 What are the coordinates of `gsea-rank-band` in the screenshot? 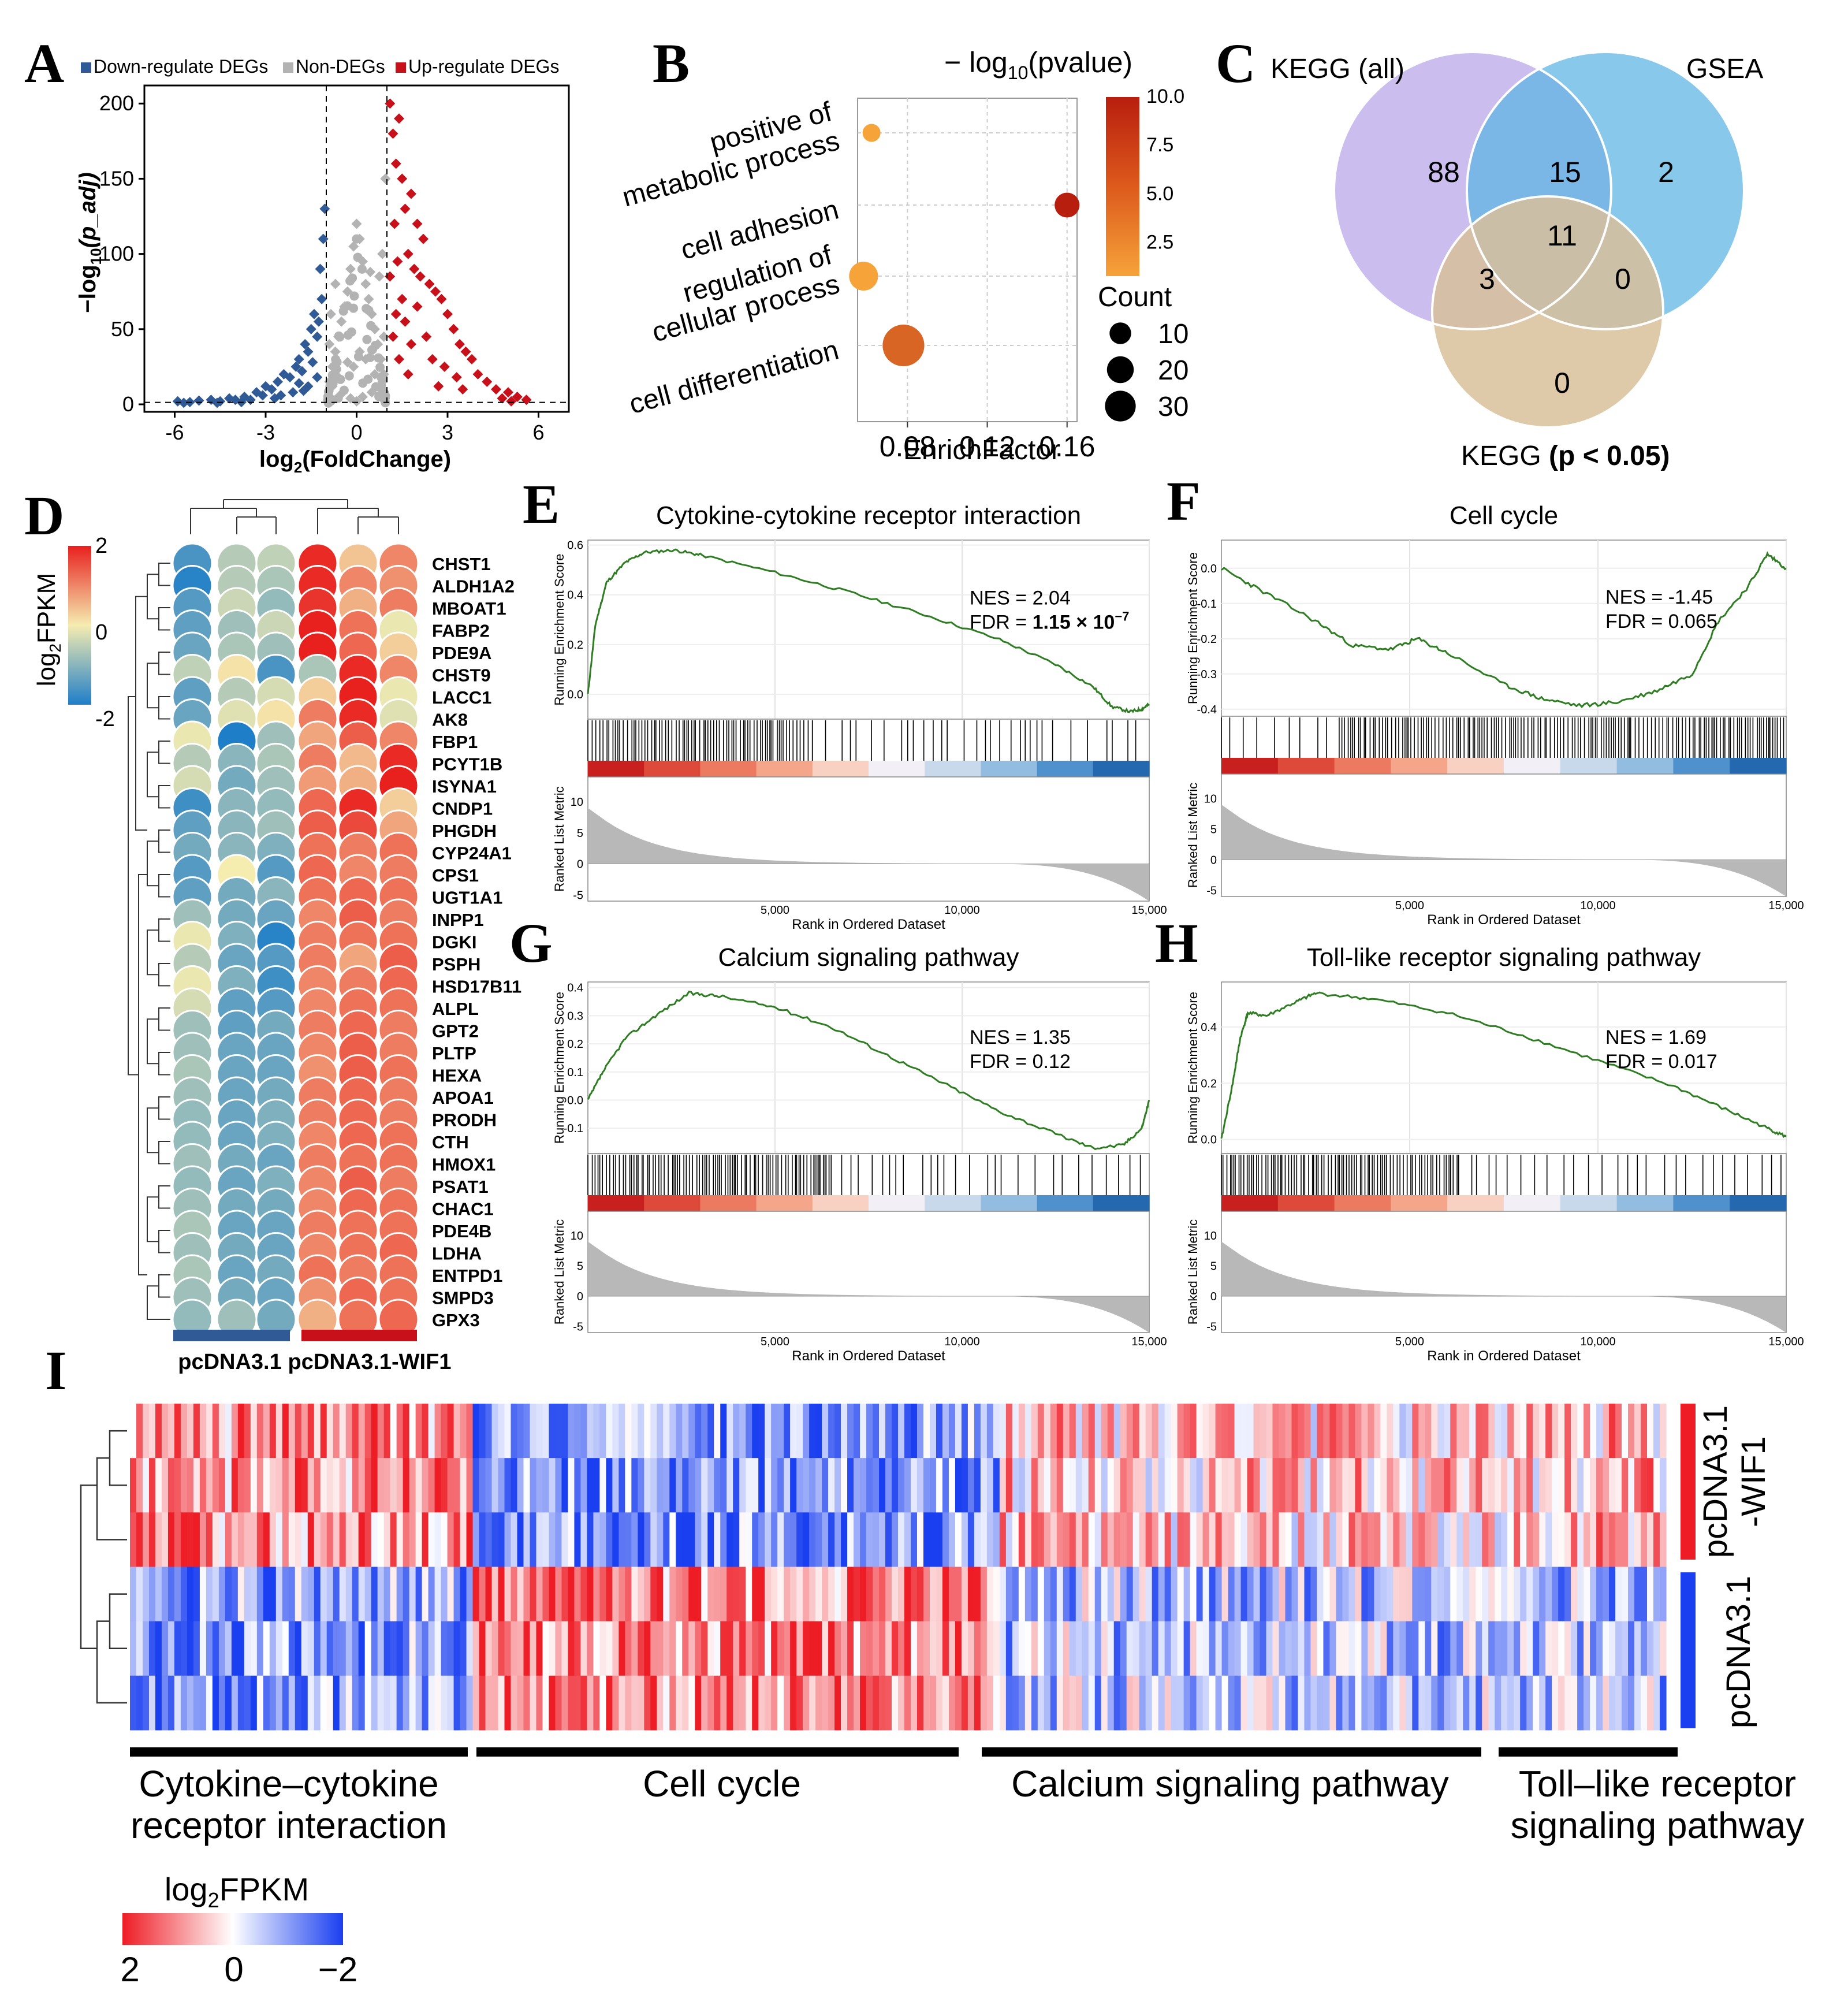 It's located at (1121, 1203).